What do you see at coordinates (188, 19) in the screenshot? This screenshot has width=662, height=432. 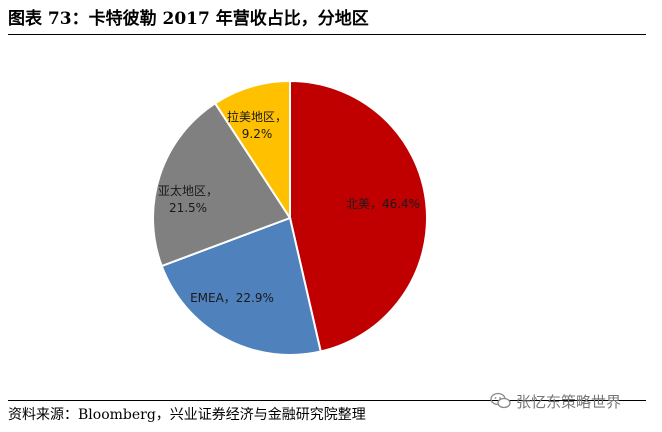 I see `figure-title: 图表 73：卡特彼勒 2017 年营收占比，分地区` at bounding box center [188, 19].